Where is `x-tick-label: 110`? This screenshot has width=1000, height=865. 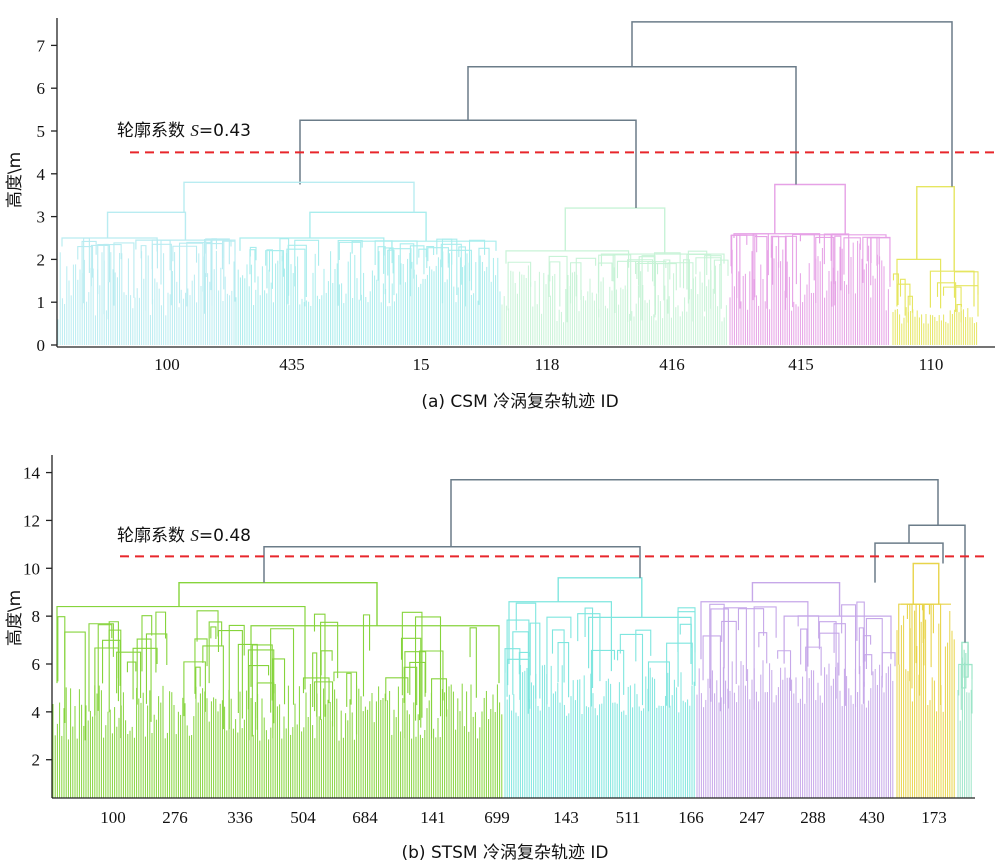
x-tick-label: 110 is located at coordinates (931, 364).